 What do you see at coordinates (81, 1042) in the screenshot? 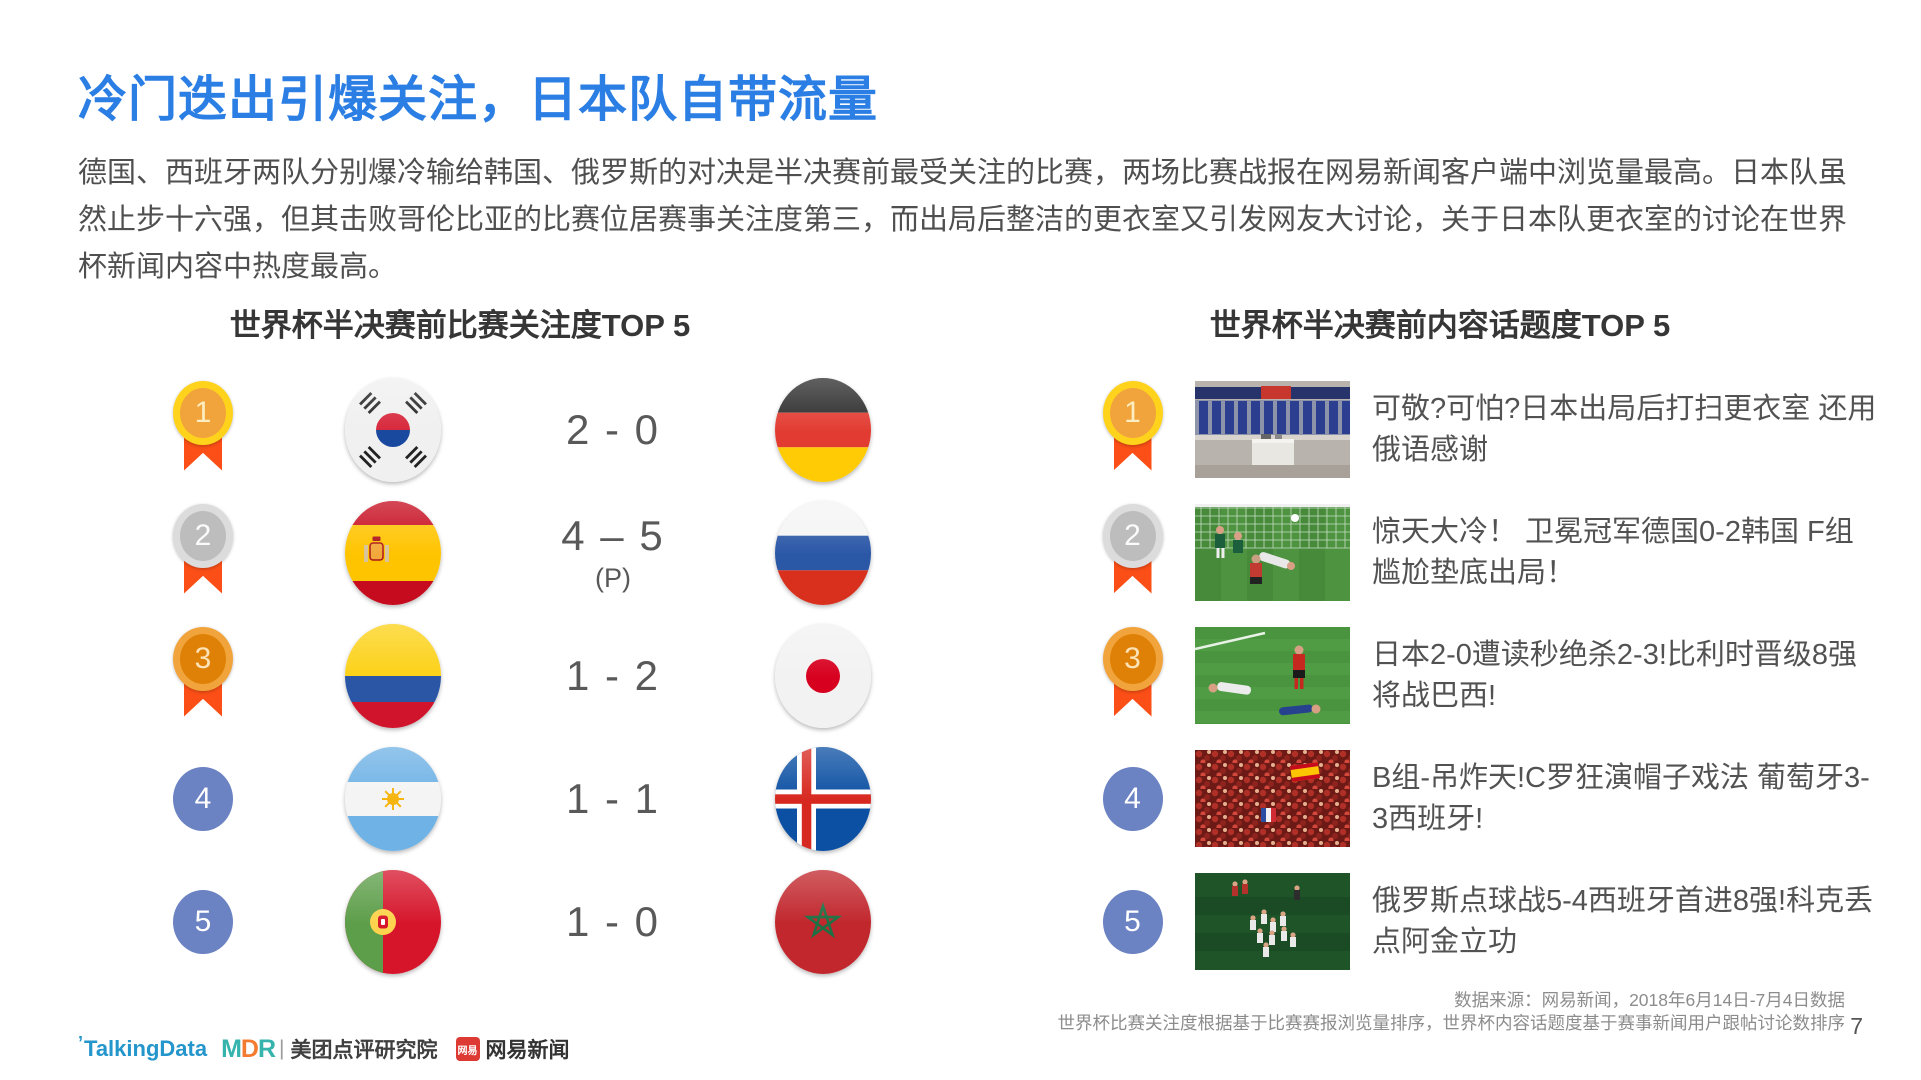
I see `talkingdata-tick-icon: ’` at bounding box center [81, 1042].